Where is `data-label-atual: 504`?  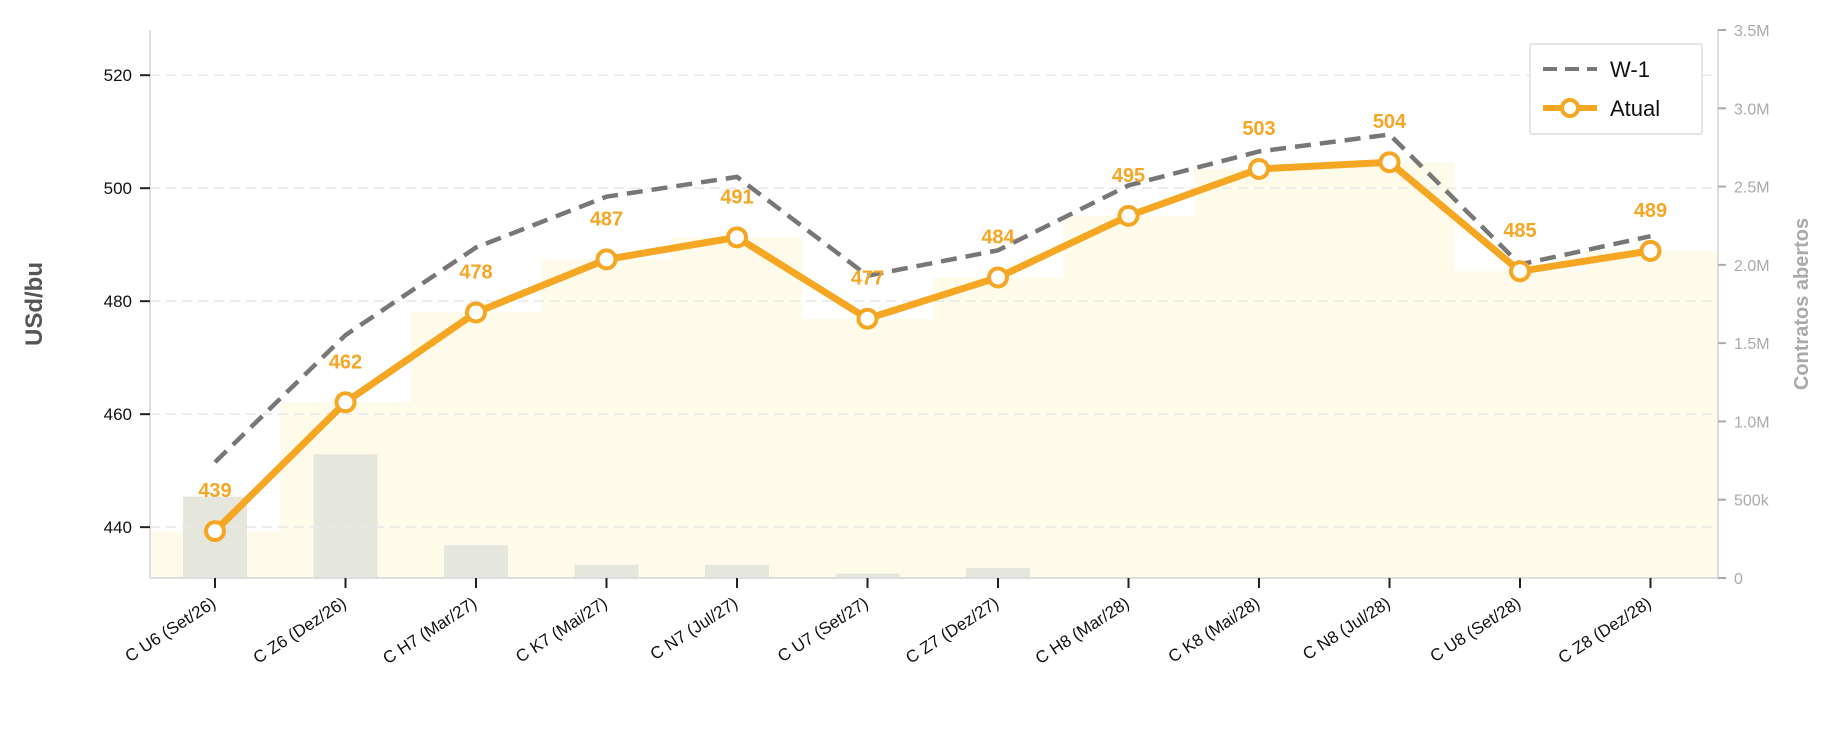
data-label-atual: 504 is located at coordinates (1390, 122).